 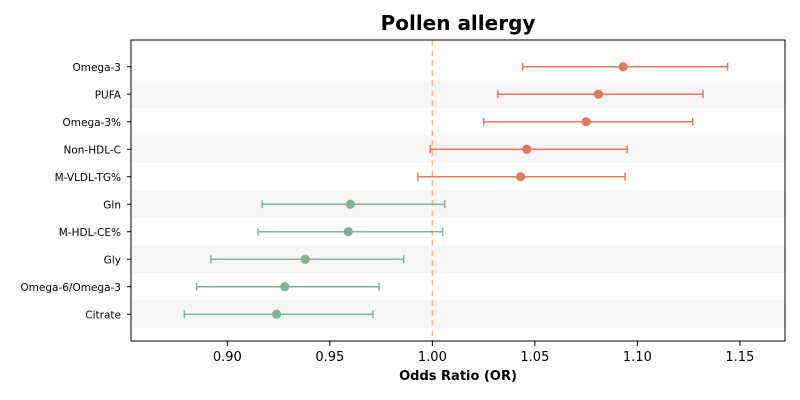 I want to click on row-m-hdl-ce-, so click(x=350, y=232).